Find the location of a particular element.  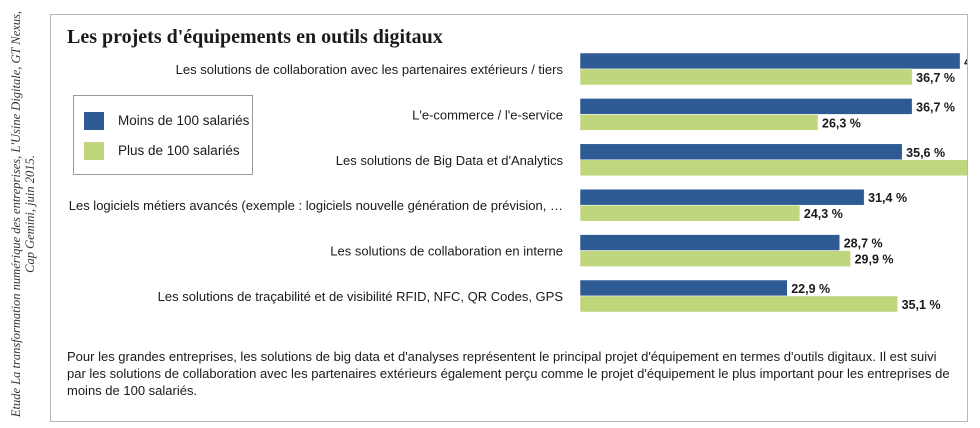

data-label: 29,9 % is located at coordinates (874, 260).